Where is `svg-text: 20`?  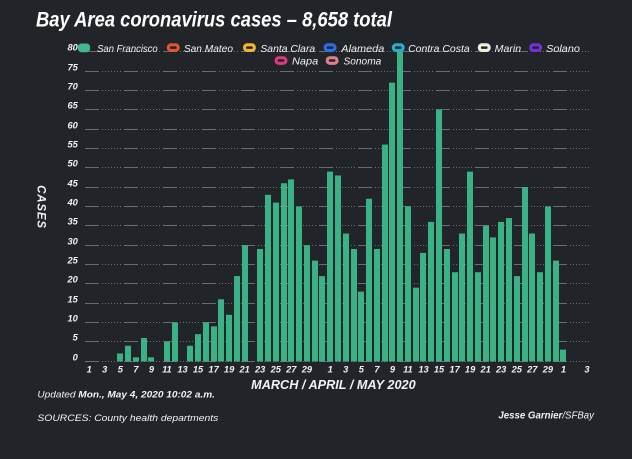
svg-text: 20 is located at coordinates (72, 280).